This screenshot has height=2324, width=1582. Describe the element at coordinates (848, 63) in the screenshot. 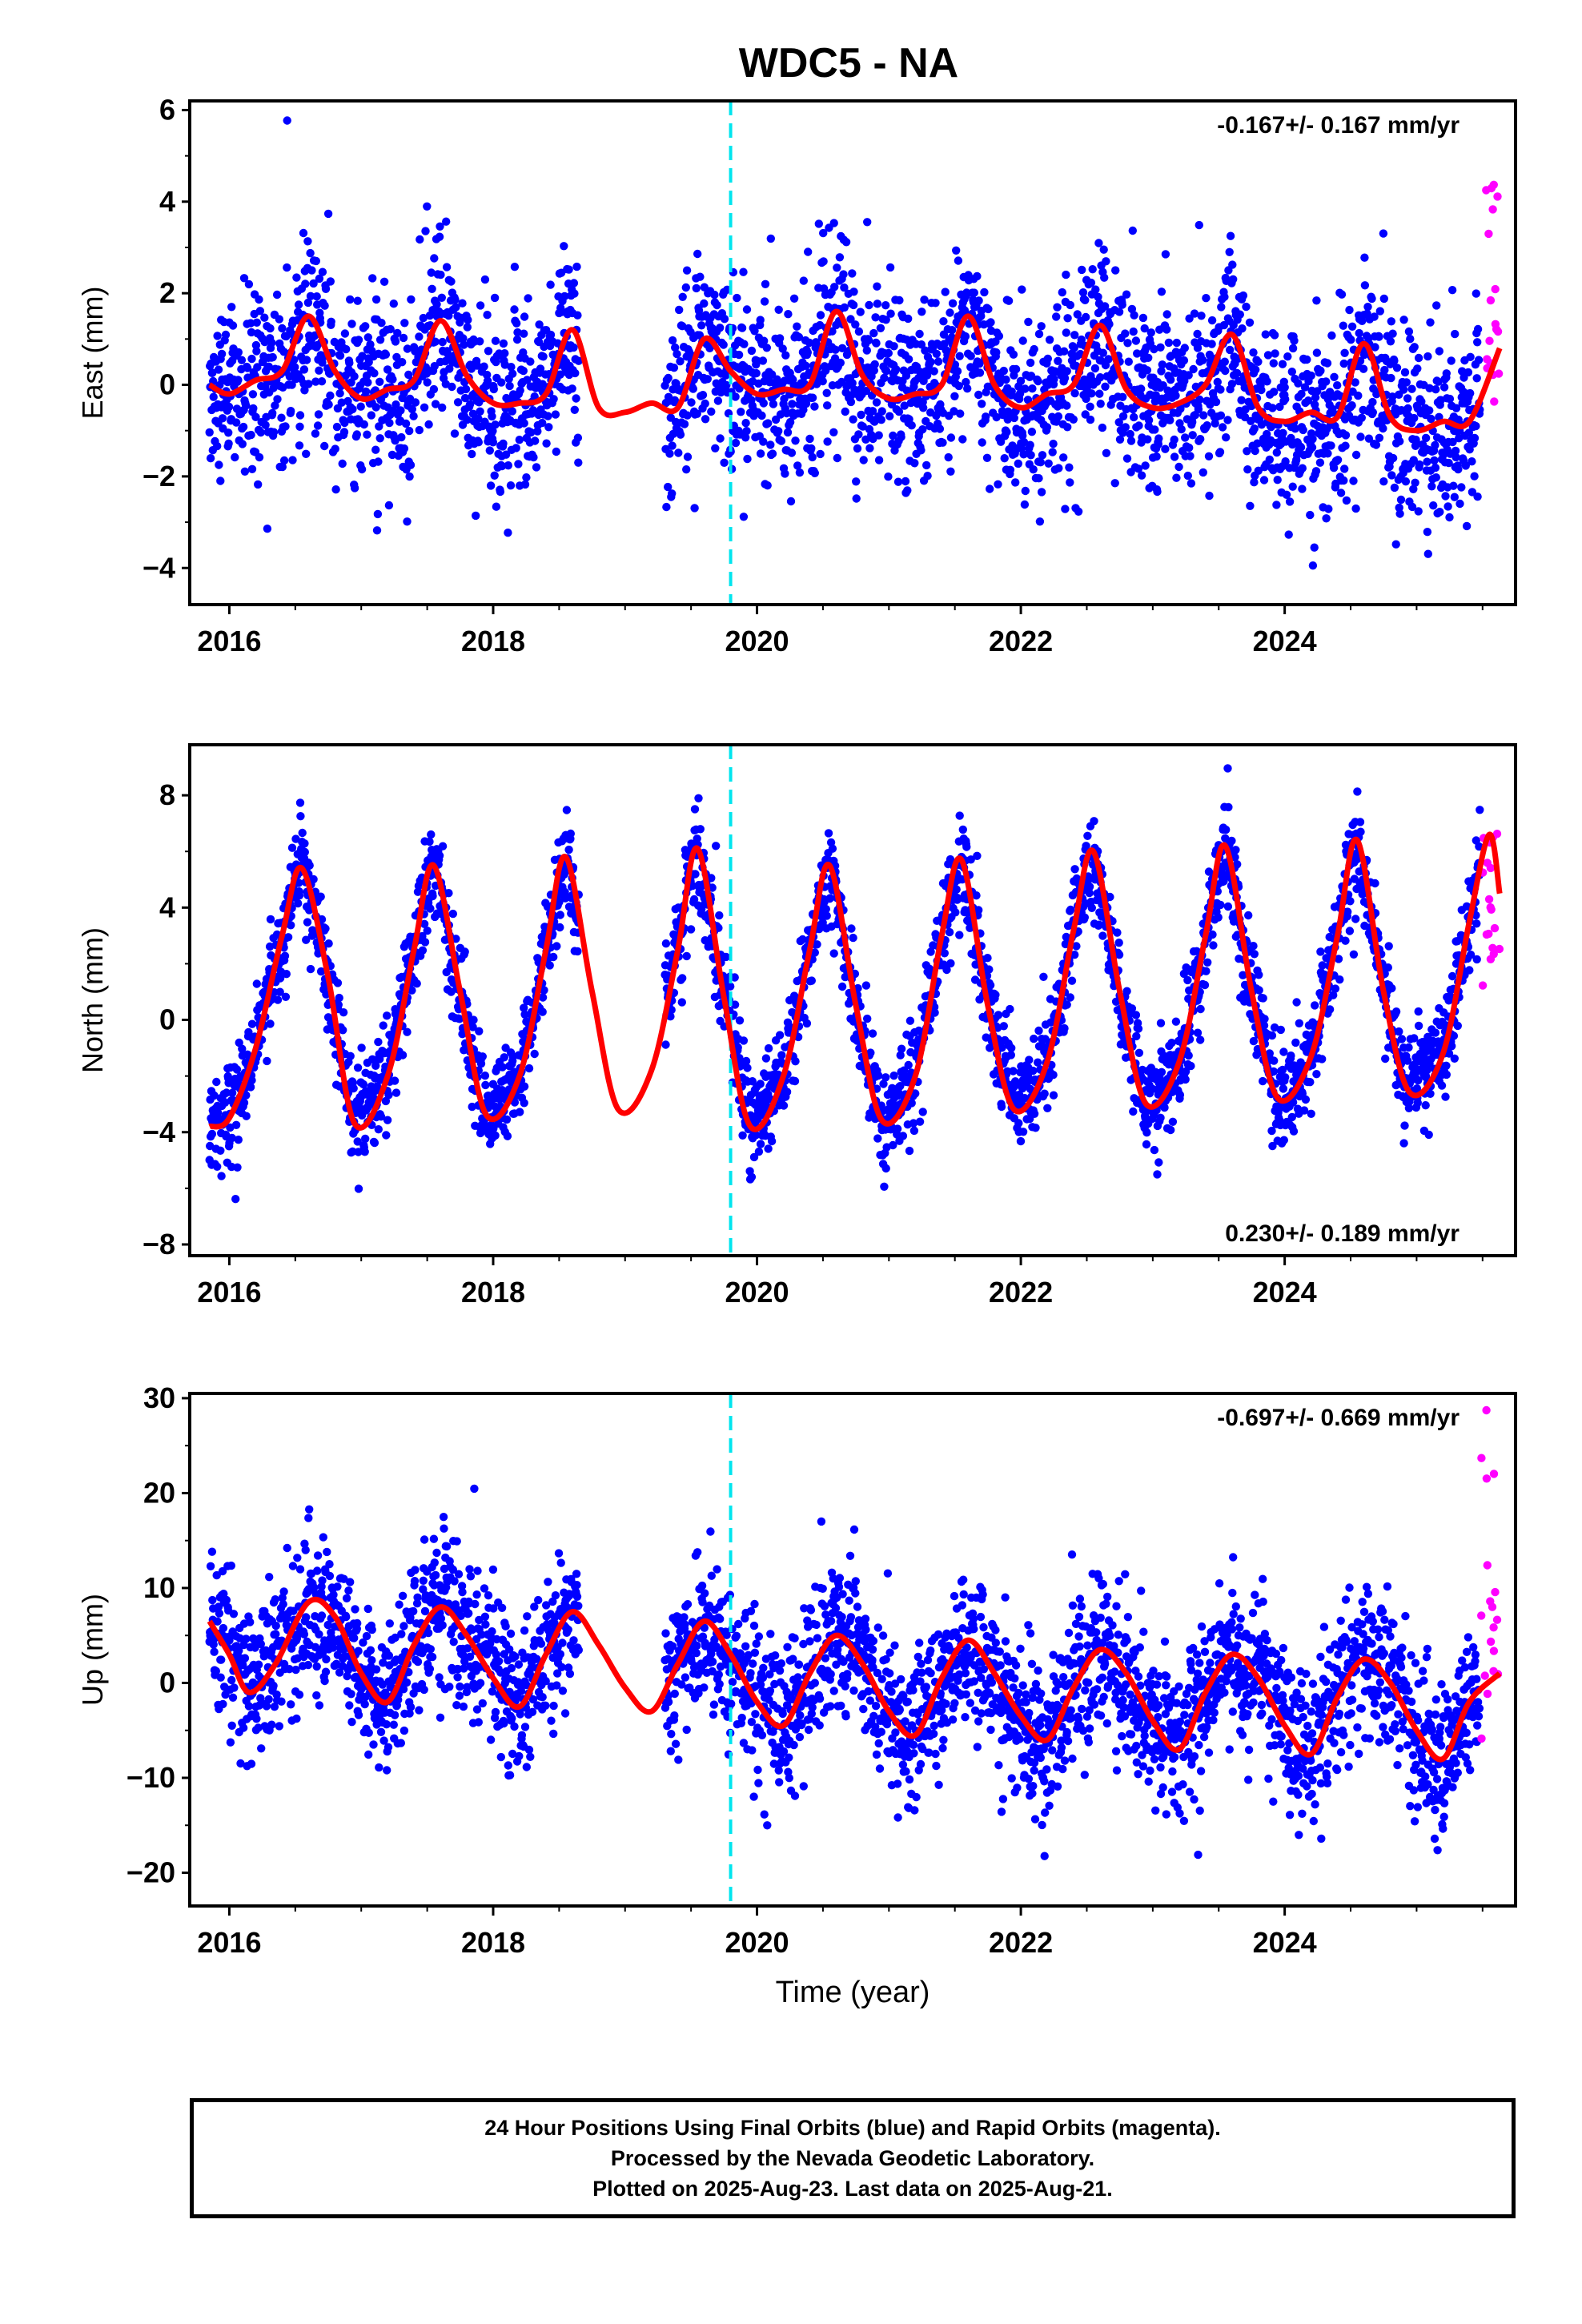

I see `chart-title: WDC5 - NA` at that location.